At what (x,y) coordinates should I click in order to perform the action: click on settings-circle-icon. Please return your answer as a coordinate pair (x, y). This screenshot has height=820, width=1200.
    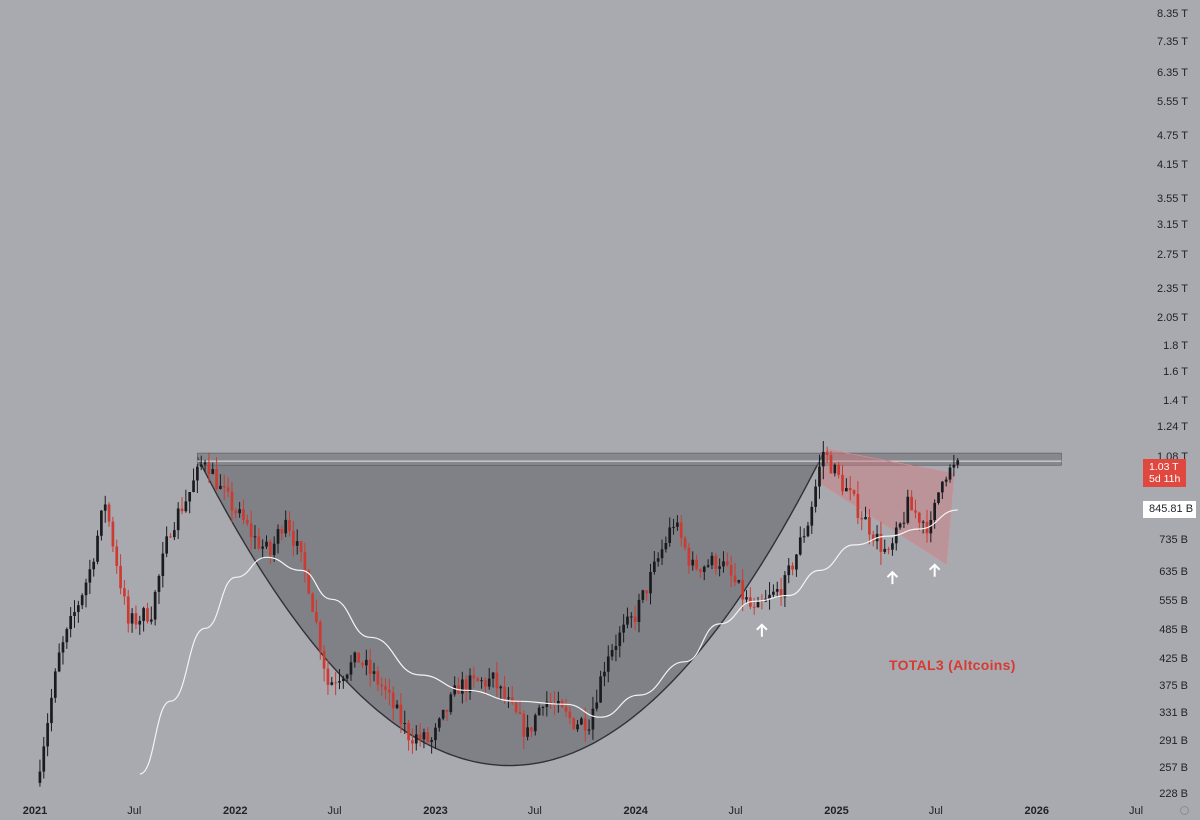
    Looking at the image, I should click on (1184, 810).